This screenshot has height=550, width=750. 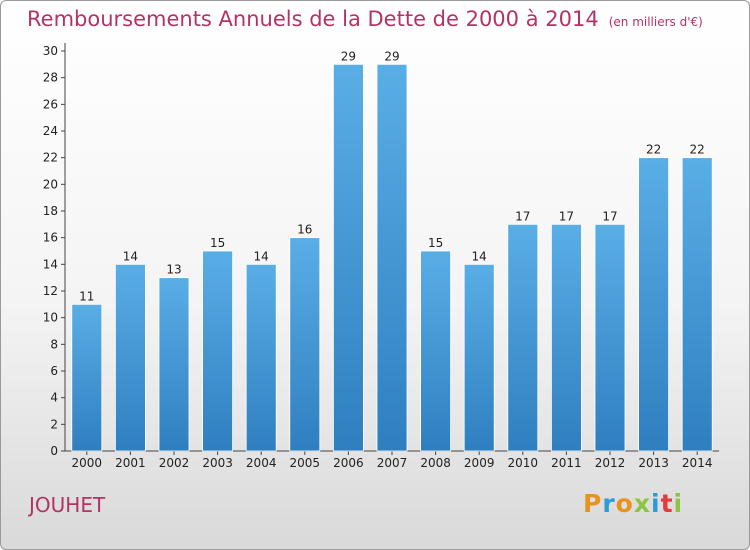 What do you see at coordinates (50, 158) in the screenshot?
I see `y-tick-label: 22` at bounding box center [50, 158].